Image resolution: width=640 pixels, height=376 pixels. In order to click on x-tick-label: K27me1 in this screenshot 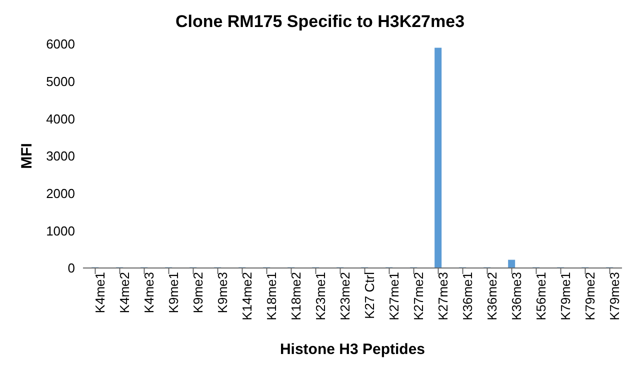, I will do `click(394, 296)`.